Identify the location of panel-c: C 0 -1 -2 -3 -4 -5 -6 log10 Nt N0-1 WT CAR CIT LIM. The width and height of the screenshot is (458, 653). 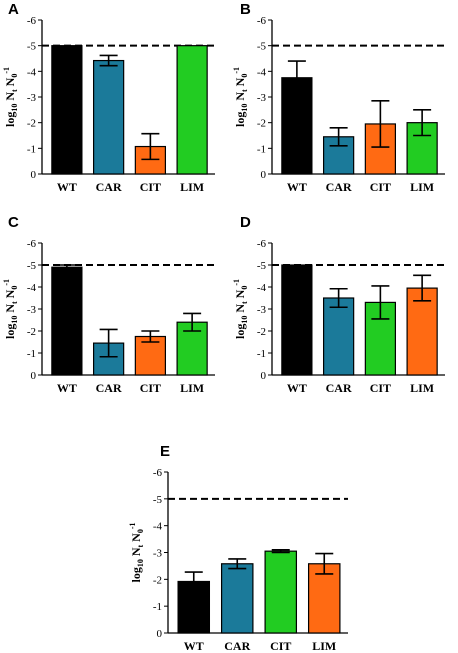
(108, 304).